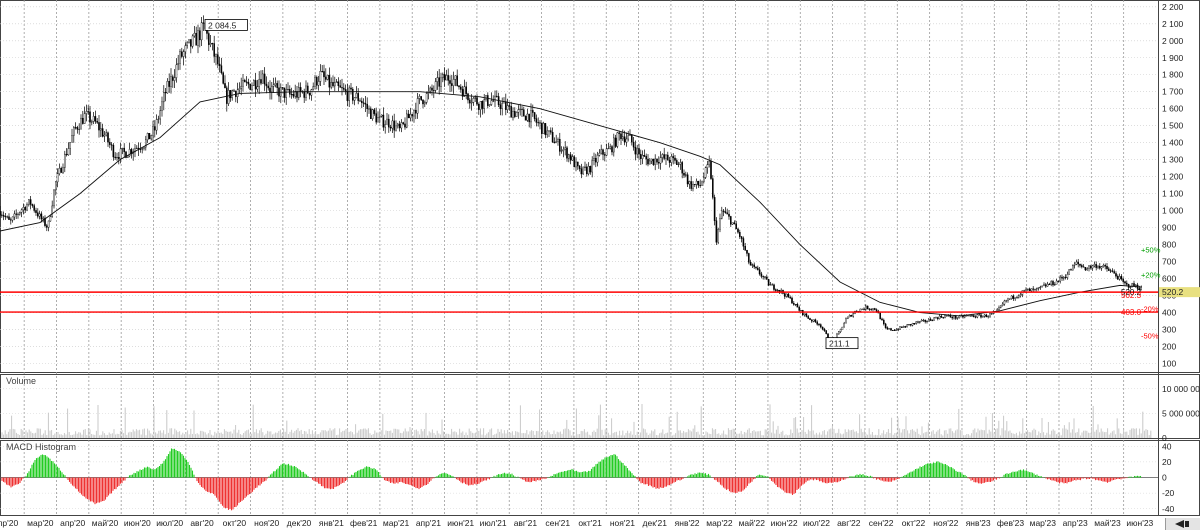 The image size is (1200, 530). What do you see at coordinates (72, 523) in the screenshot?
I see `x-tick-label: апр'20` at bounding box center [72, 523].